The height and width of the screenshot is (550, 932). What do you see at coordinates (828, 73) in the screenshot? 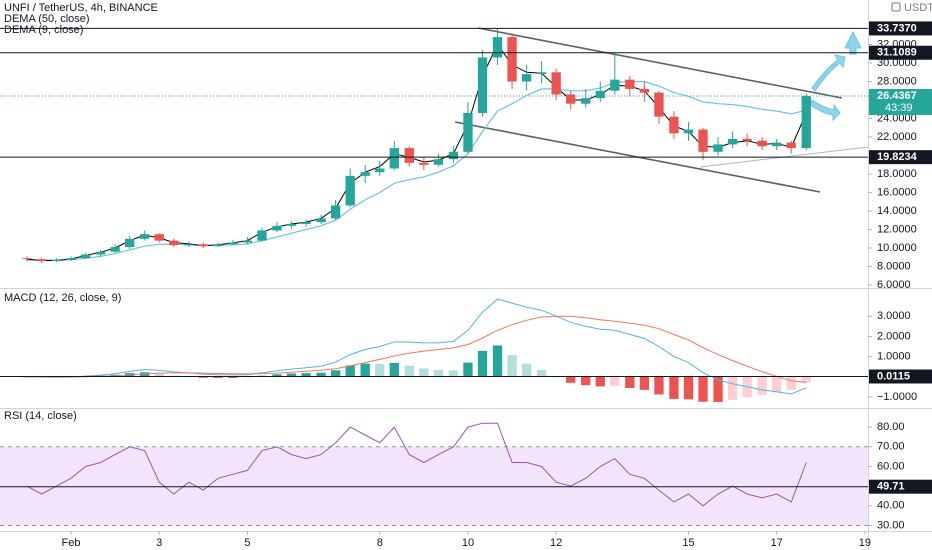
I see `arrow-up-right` at bounding box center [828, 73].